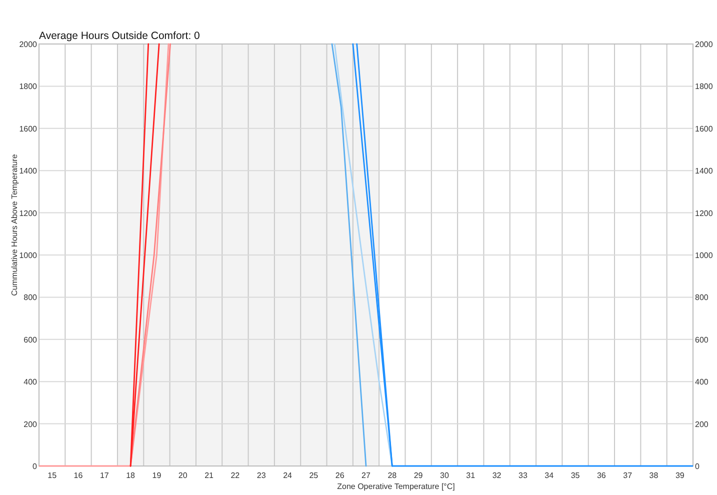 Image resolution: width=717 pixels, height=495 pixels. Describe the element at coordinates (697, 466) in the screenshot. I see `y2-tick-label: 0` at that location.